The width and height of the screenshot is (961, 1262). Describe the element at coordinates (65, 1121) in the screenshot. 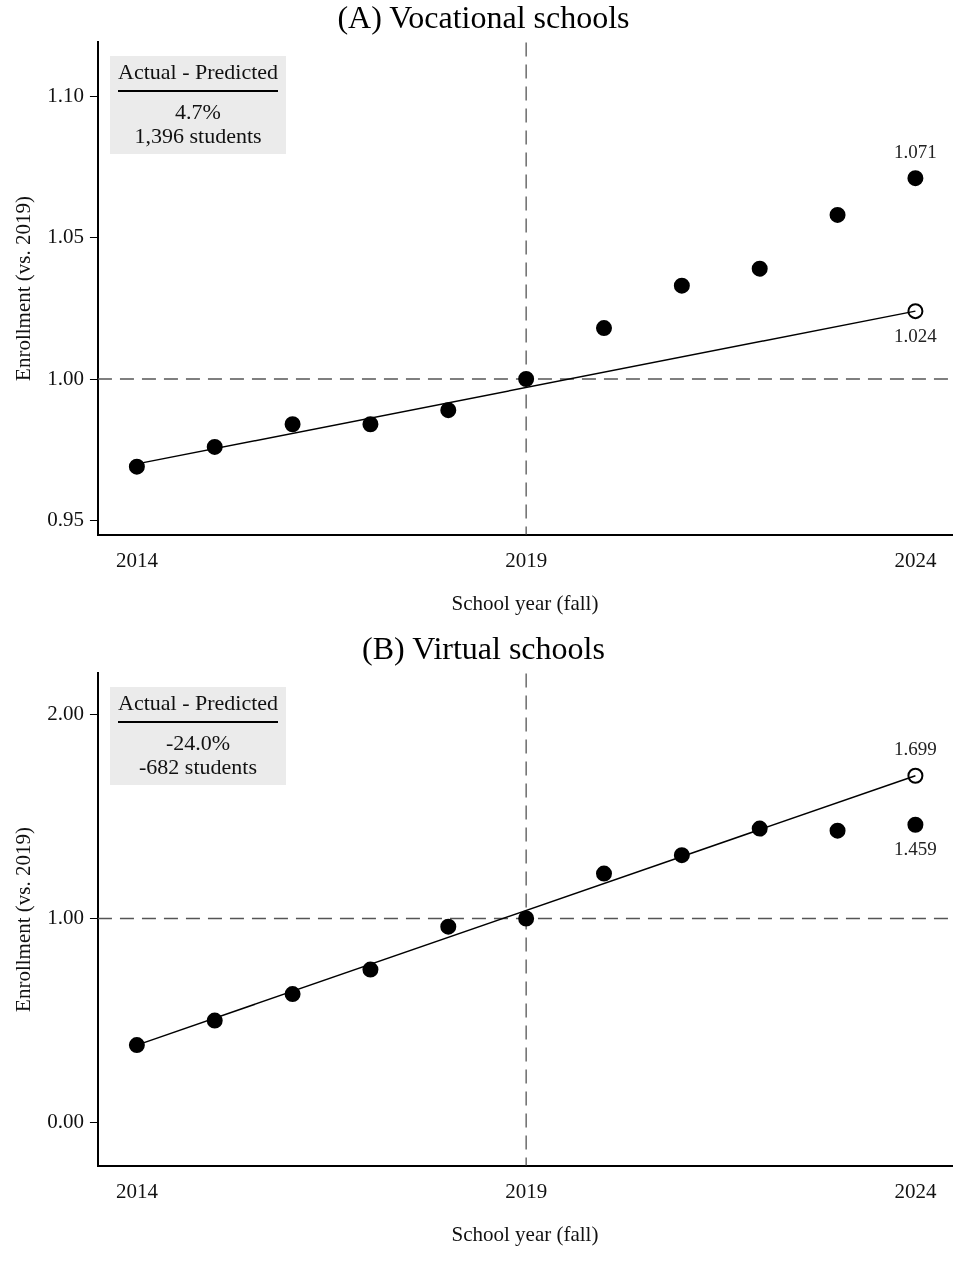

I see `y-tick-label: 0.00` at that location.